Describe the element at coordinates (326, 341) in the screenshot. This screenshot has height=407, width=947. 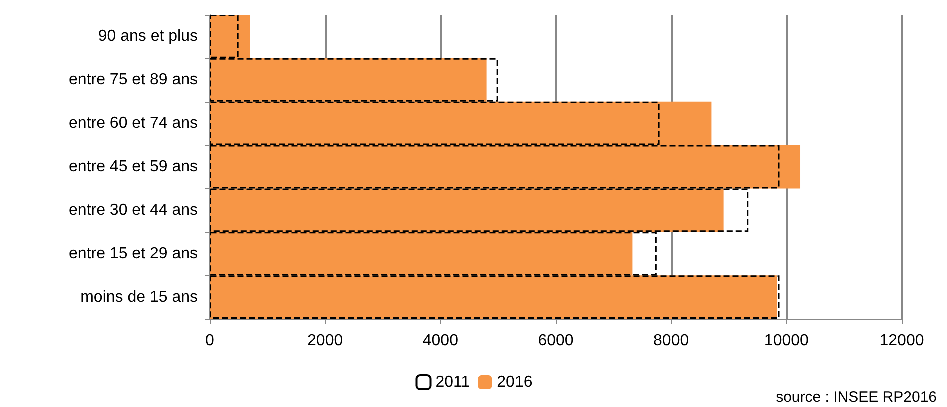
I see `x-tick-label: 2000` at that location.